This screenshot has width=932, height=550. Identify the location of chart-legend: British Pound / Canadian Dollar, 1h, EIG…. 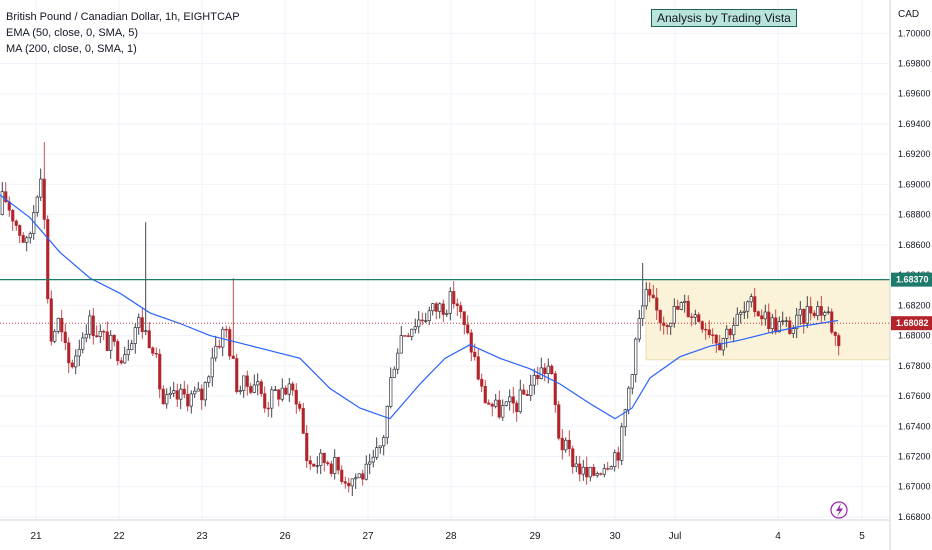
(123, 33).